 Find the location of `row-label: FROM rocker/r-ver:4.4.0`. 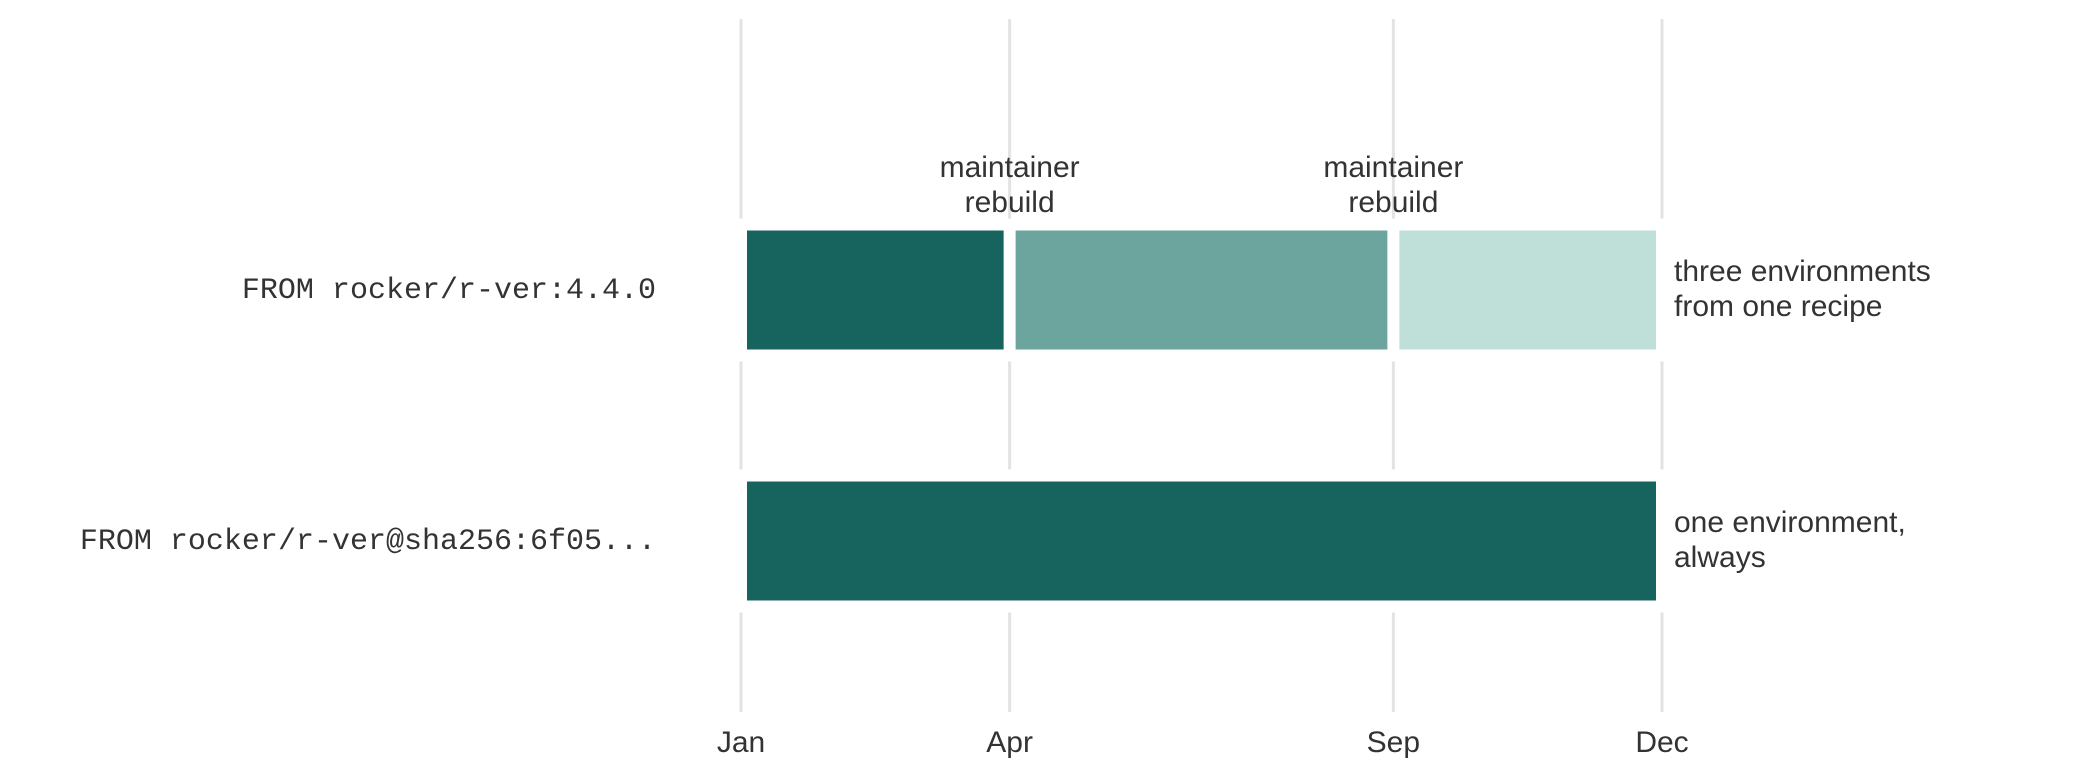

row-label: FROM rocker/r-ver:4.4.0 is located at coordinates (449, 291).